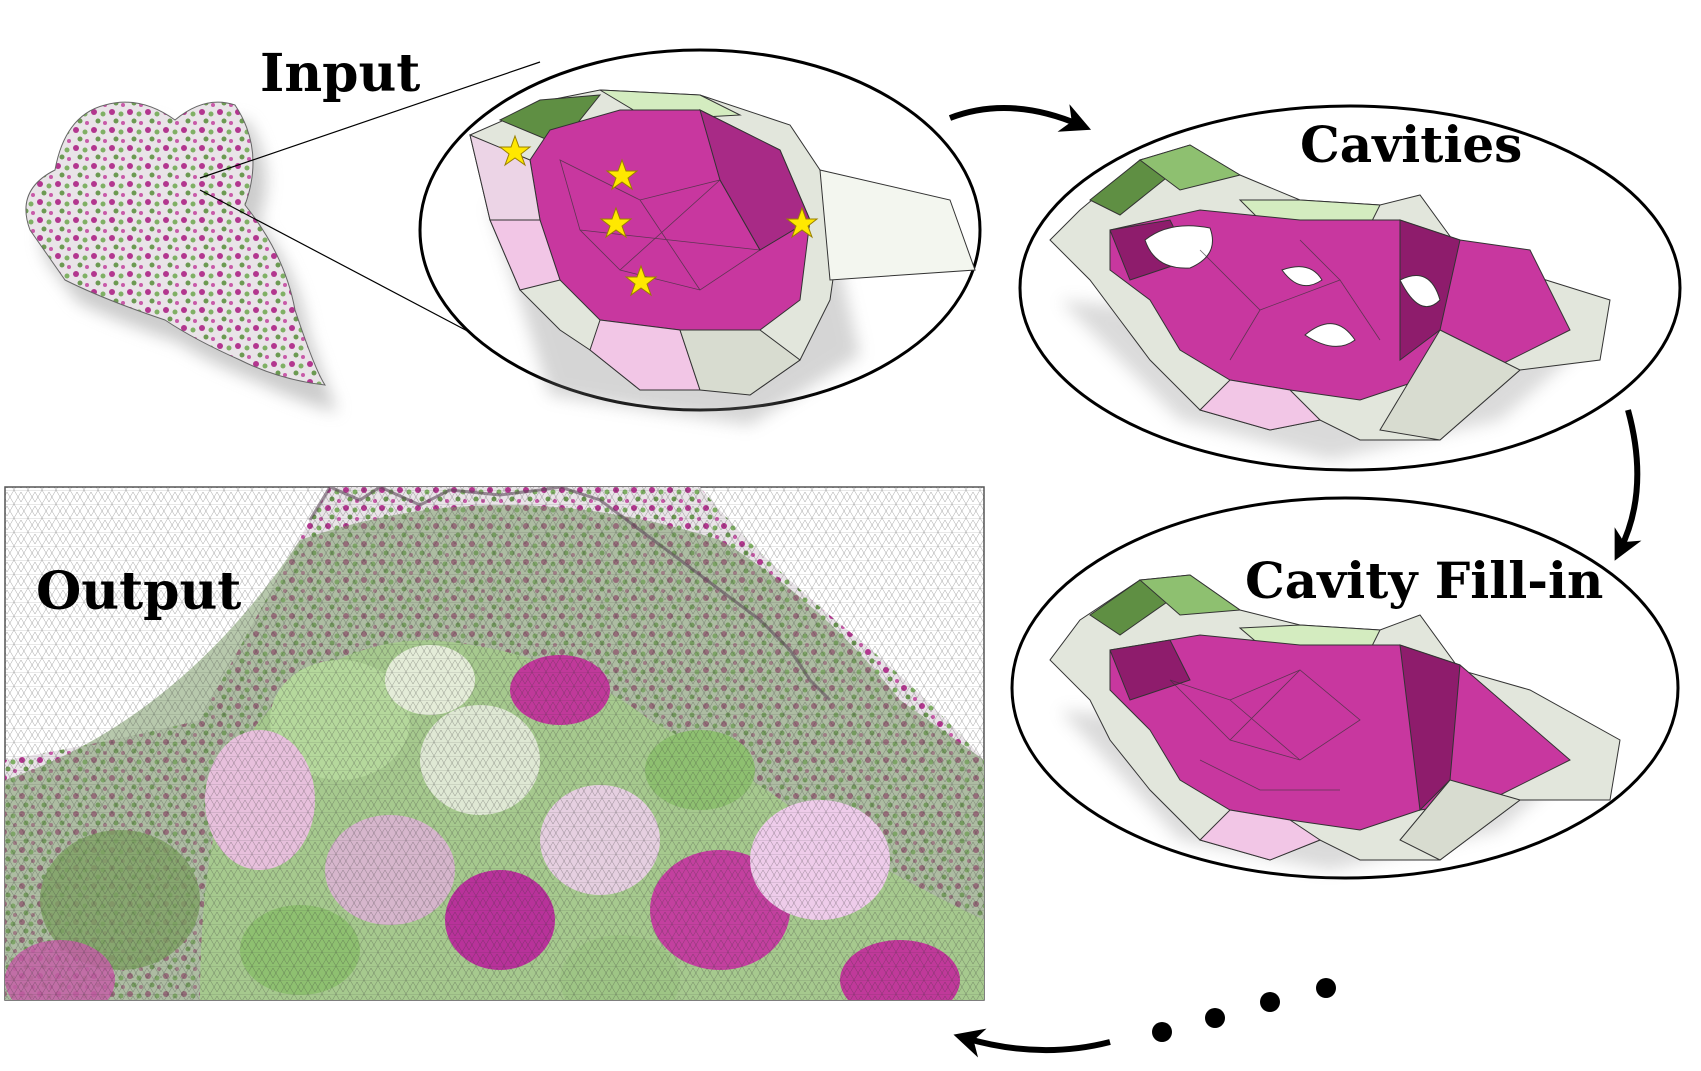 The height and width of the screenshot is (1071, 1701). I want to click on input-thumbnail-mesh, so click(181, 256).